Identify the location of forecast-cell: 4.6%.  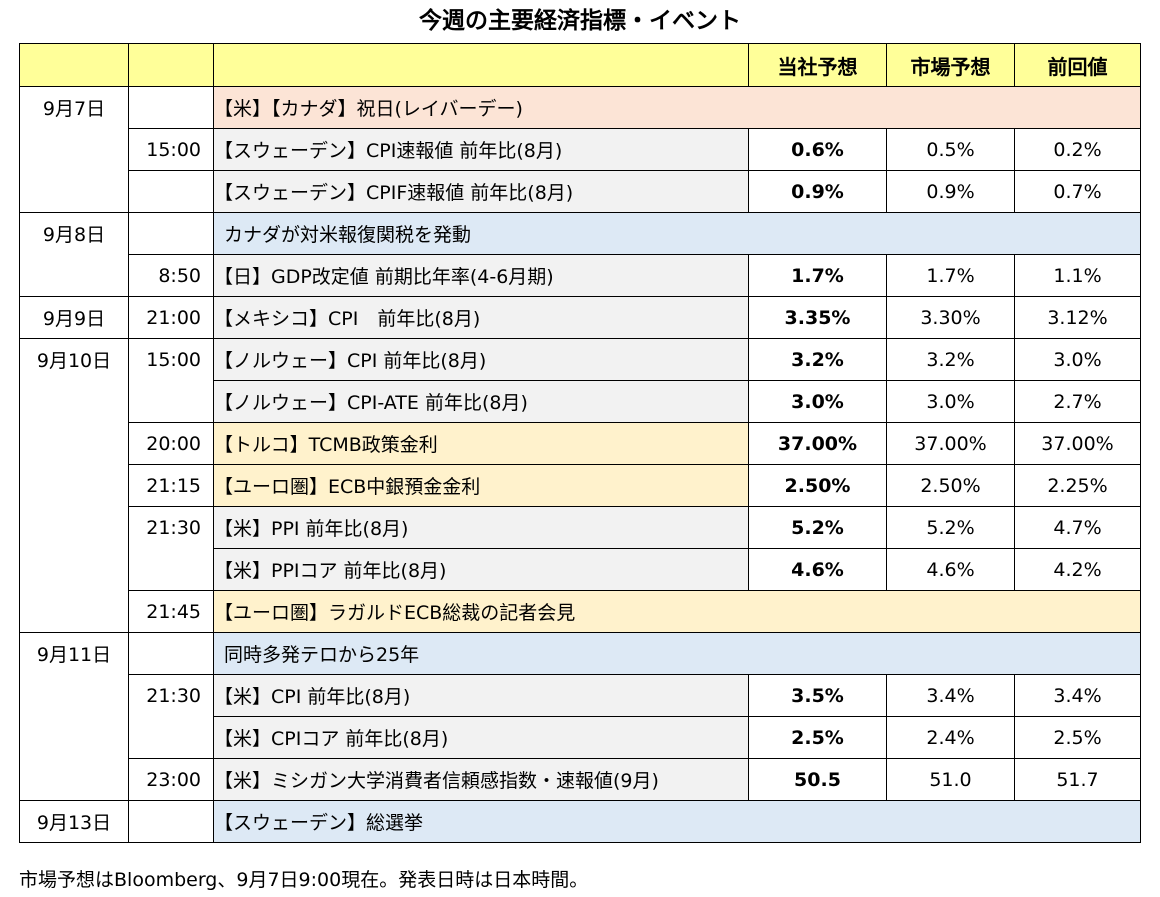
(817, 569).